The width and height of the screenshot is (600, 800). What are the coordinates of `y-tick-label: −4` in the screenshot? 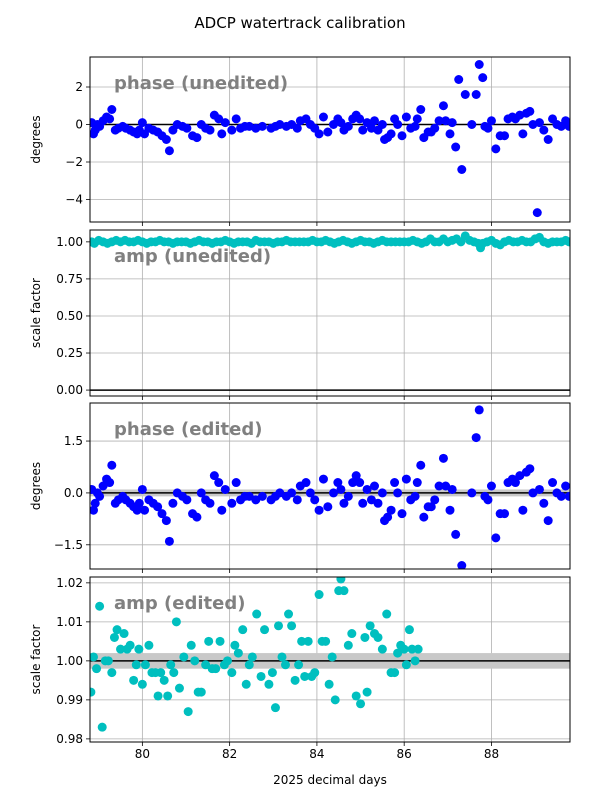 It's located at (74, 200).